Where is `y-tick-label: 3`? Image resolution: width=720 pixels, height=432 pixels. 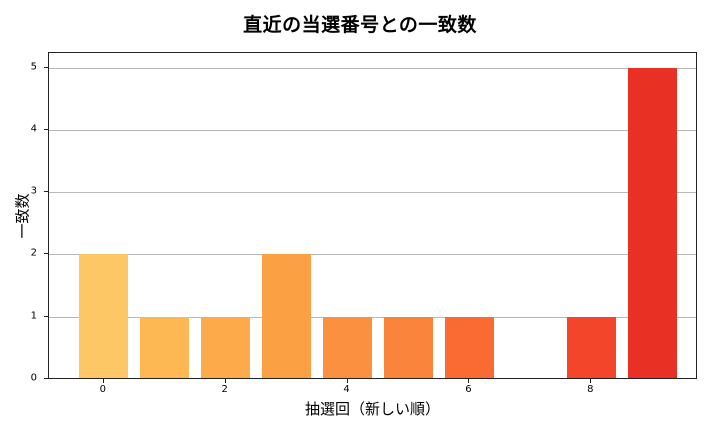 y-tick-label: 3 is located at coordinates (33, 191).